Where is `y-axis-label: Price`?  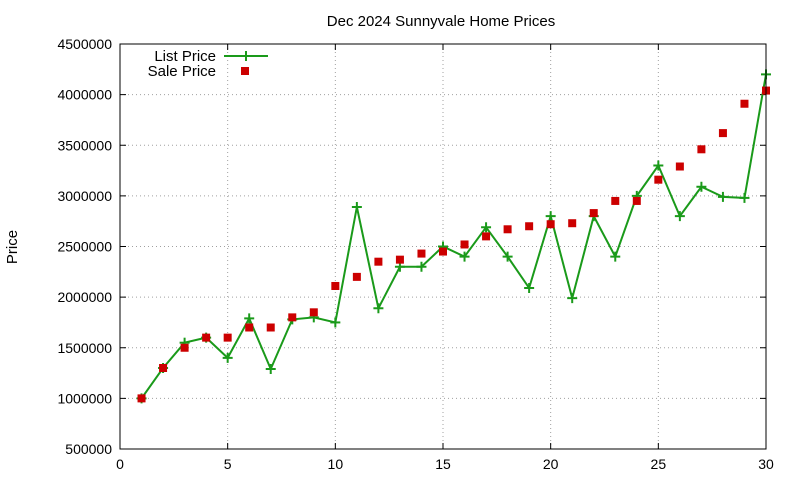
y-axis-label: Price is located at coordinates (12, 247).